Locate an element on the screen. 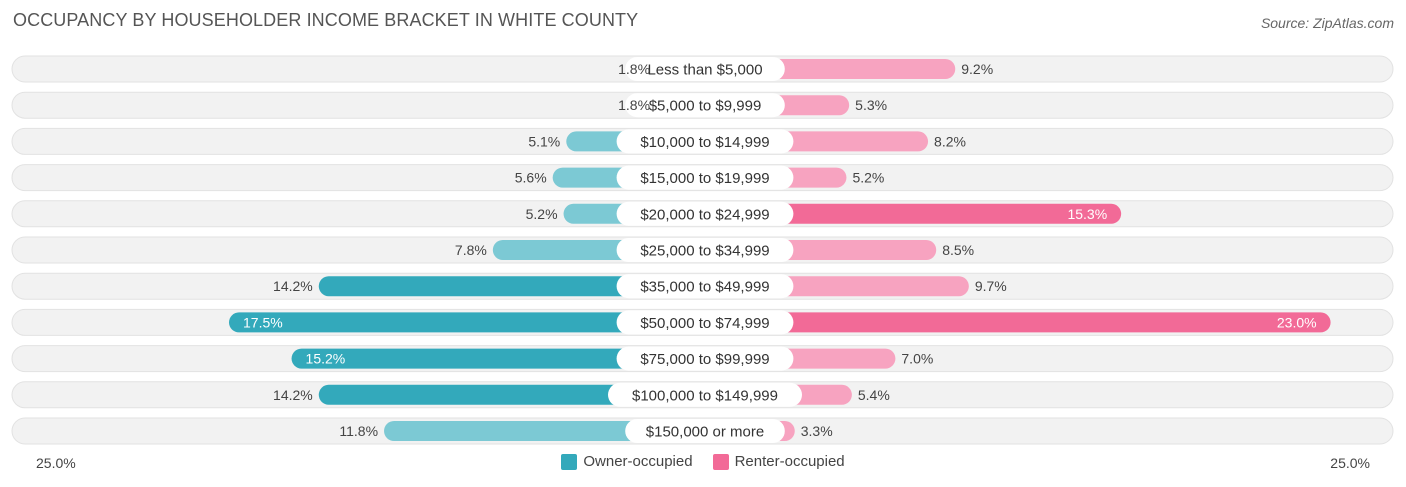 The image size is (1406, 487). category-label: $150,000 or more is located at coordinates (705, 432).